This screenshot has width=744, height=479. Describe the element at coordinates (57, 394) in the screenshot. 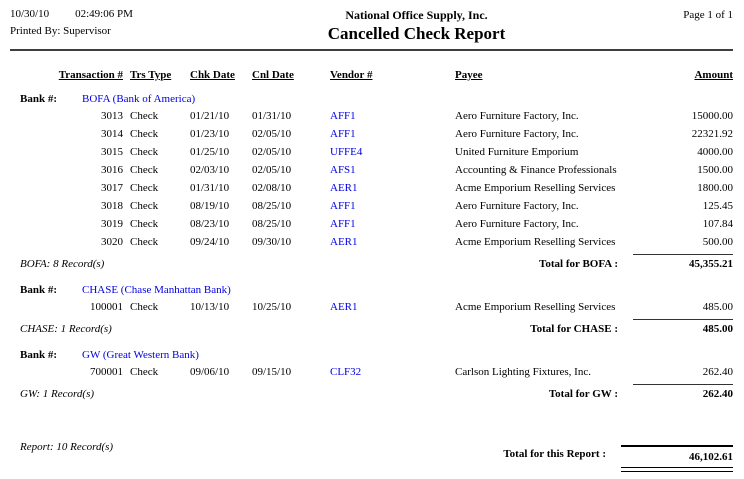

I see `bank-record-count: GW: 1 Record(s)` at that location.